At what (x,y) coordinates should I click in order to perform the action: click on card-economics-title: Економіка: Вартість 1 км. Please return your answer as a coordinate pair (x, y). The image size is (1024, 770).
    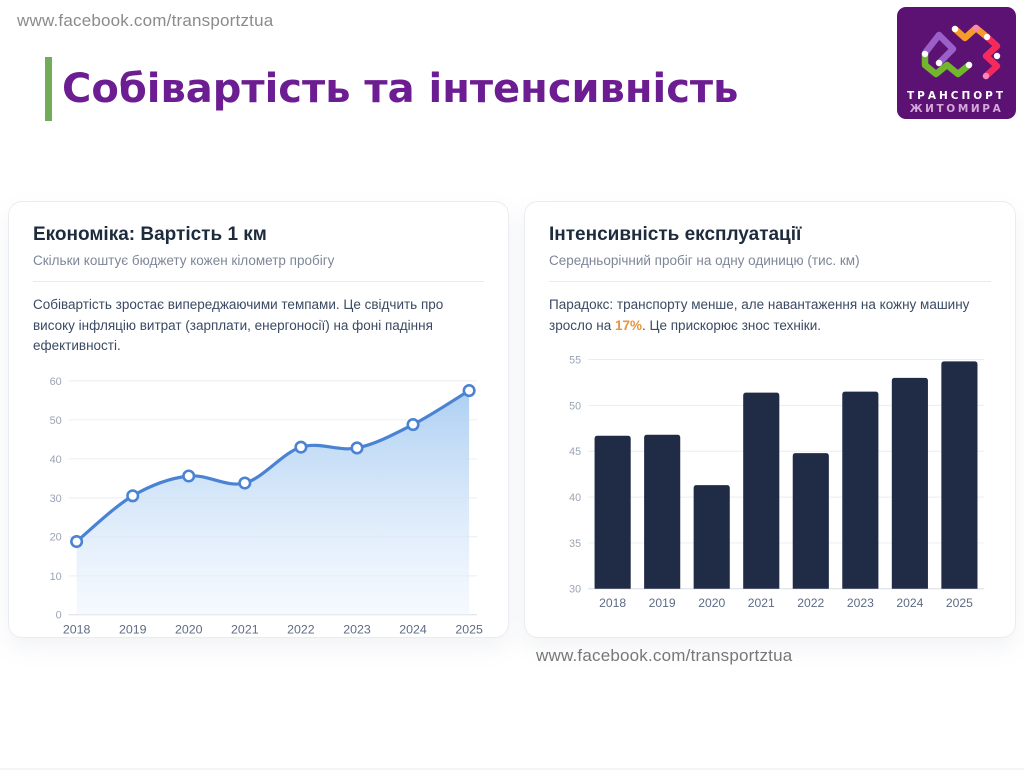
    Looking at the image, I should click on (150, 234).